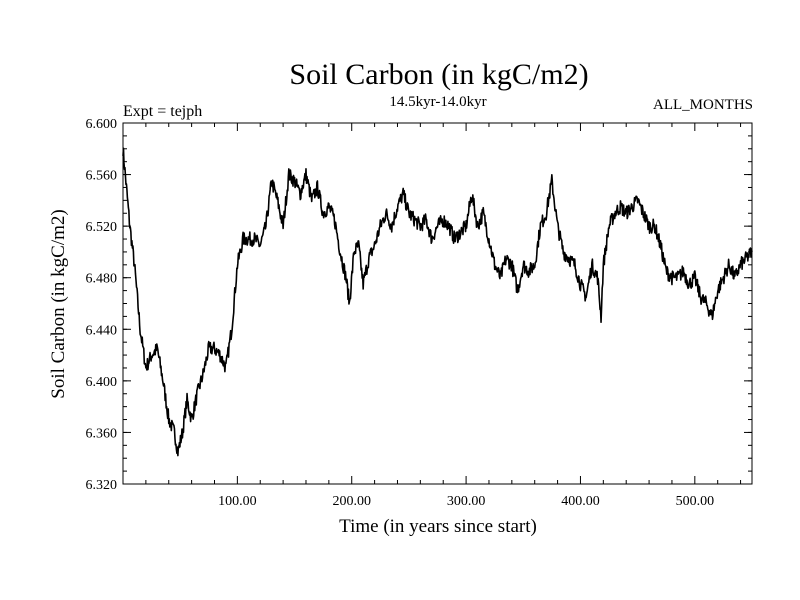 The image size is (800, 600). I want to click on y-tick-label: 6.600, so click(102, 124).